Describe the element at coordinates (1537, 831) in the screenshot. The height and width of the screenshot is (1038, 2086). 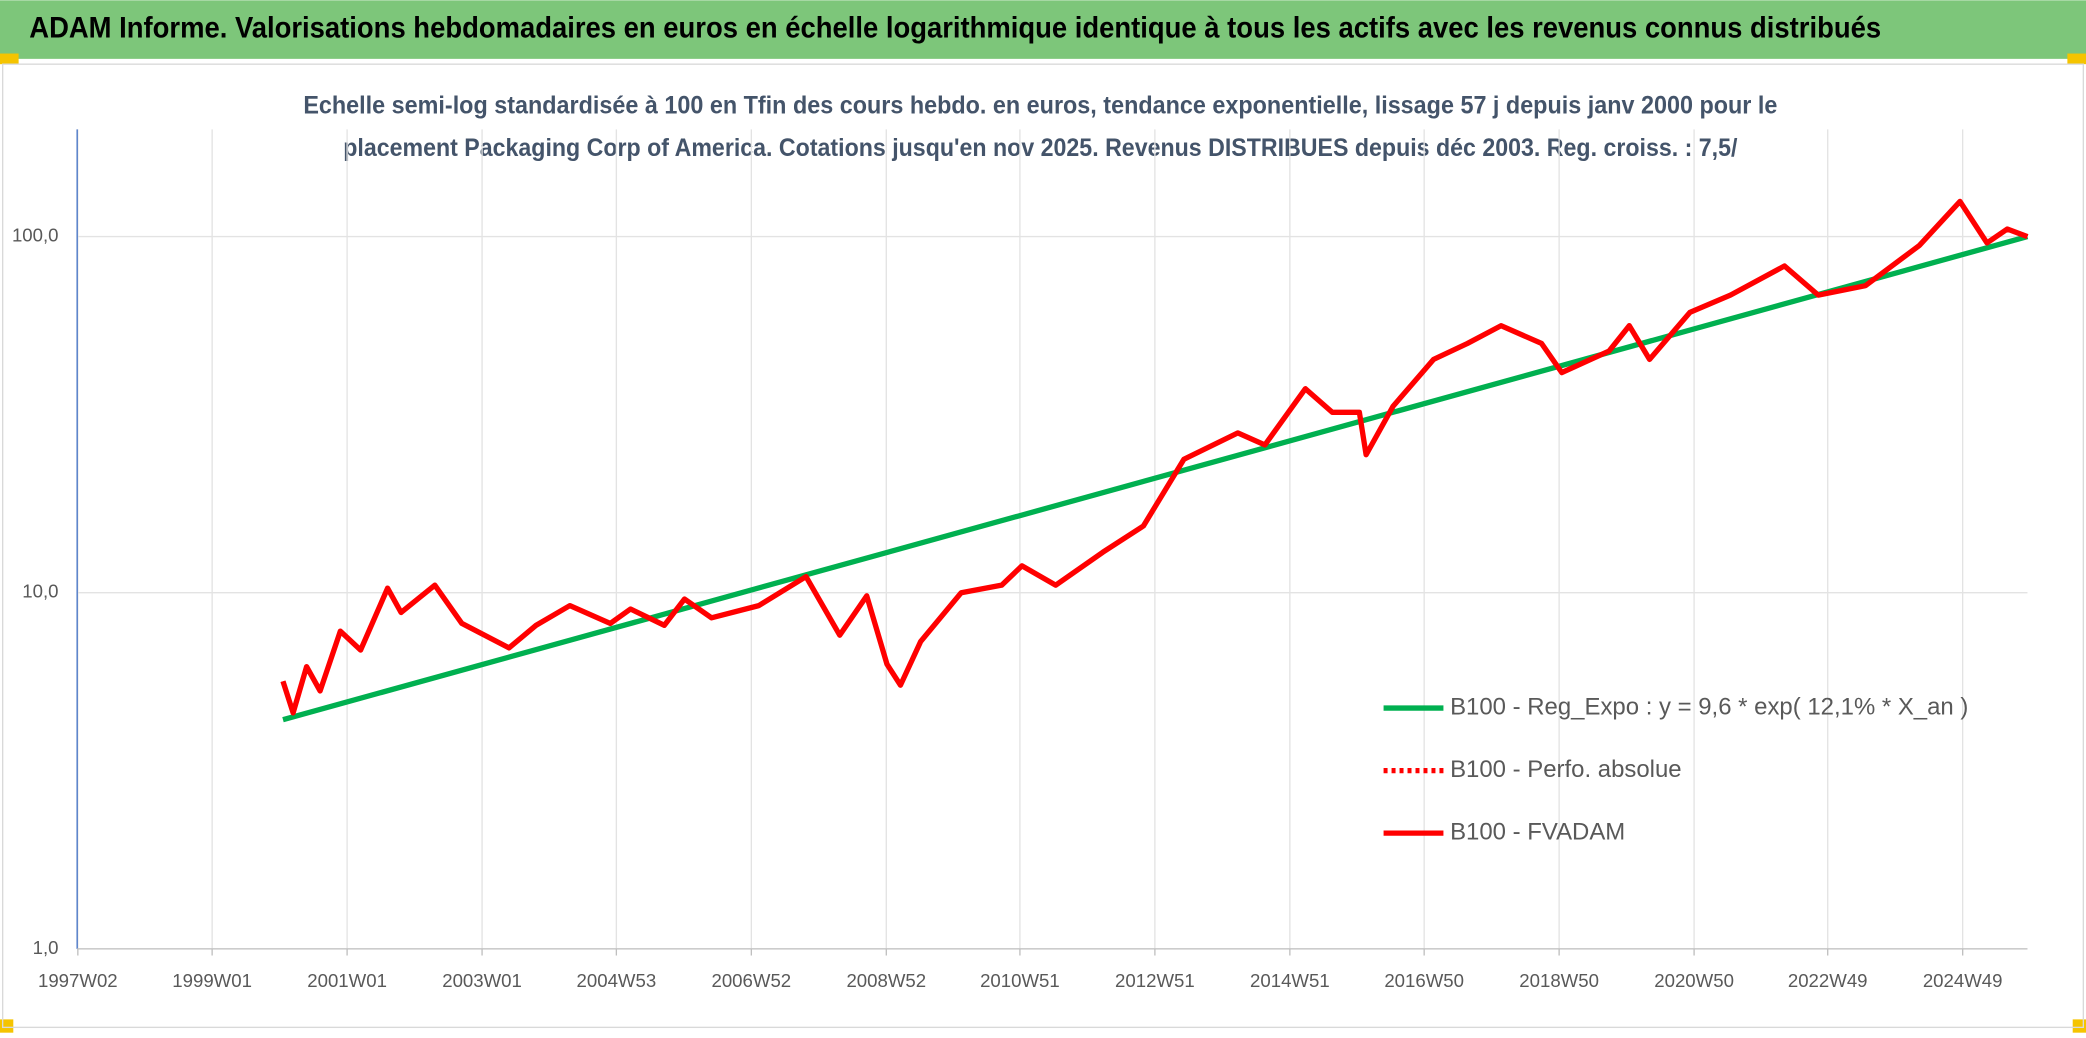
I see `legend-label: B100 - FVADAM` at that location.